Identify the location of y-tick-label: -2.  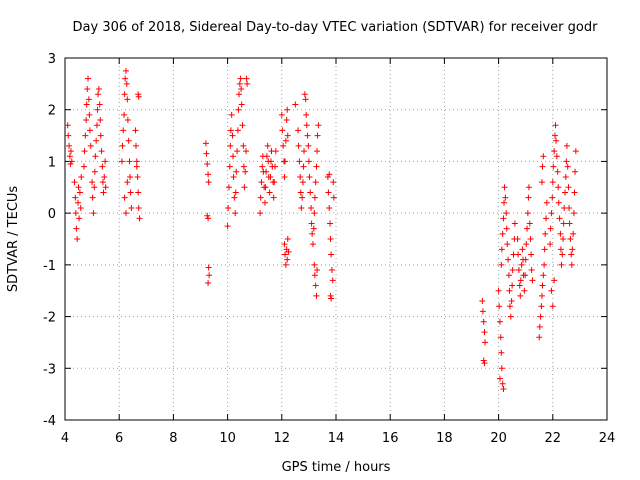
(49, 318).